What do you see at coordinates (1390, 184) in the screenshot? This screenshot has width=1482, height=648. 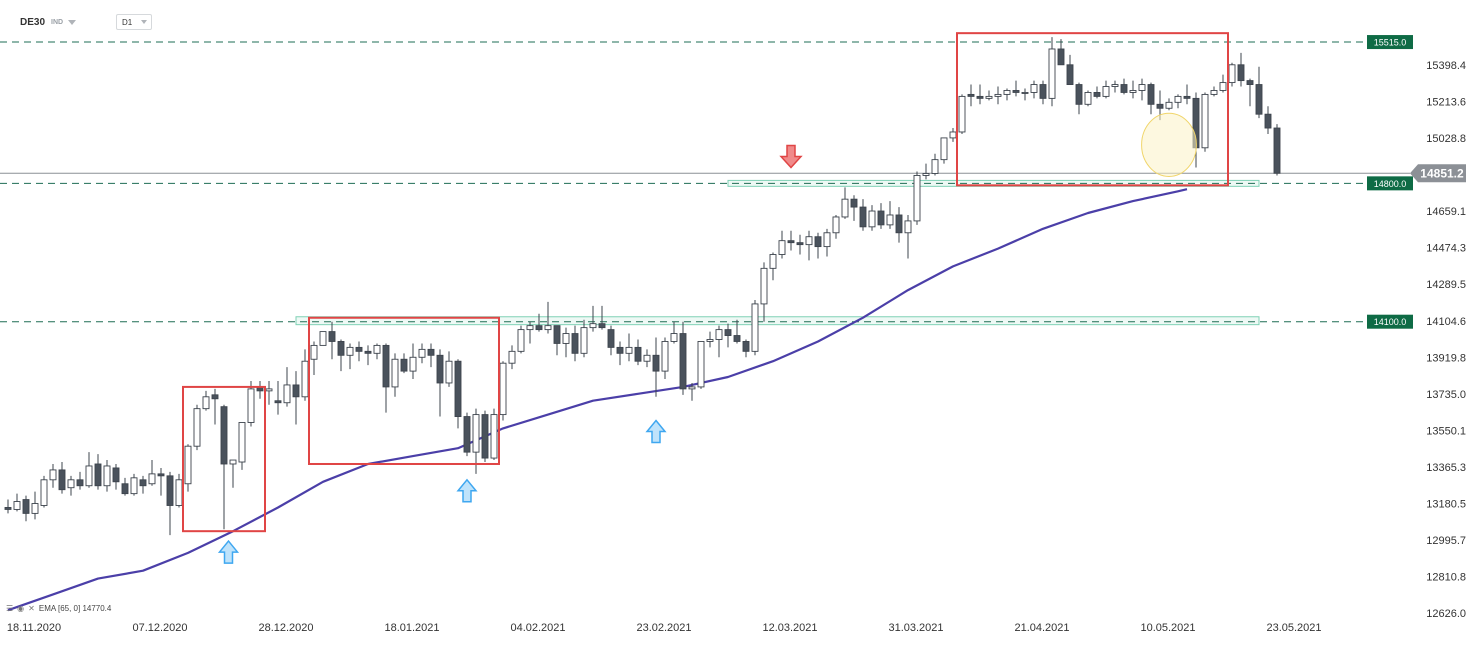 I see `level-label: 14800.0` at bounding box center [1390, 184].